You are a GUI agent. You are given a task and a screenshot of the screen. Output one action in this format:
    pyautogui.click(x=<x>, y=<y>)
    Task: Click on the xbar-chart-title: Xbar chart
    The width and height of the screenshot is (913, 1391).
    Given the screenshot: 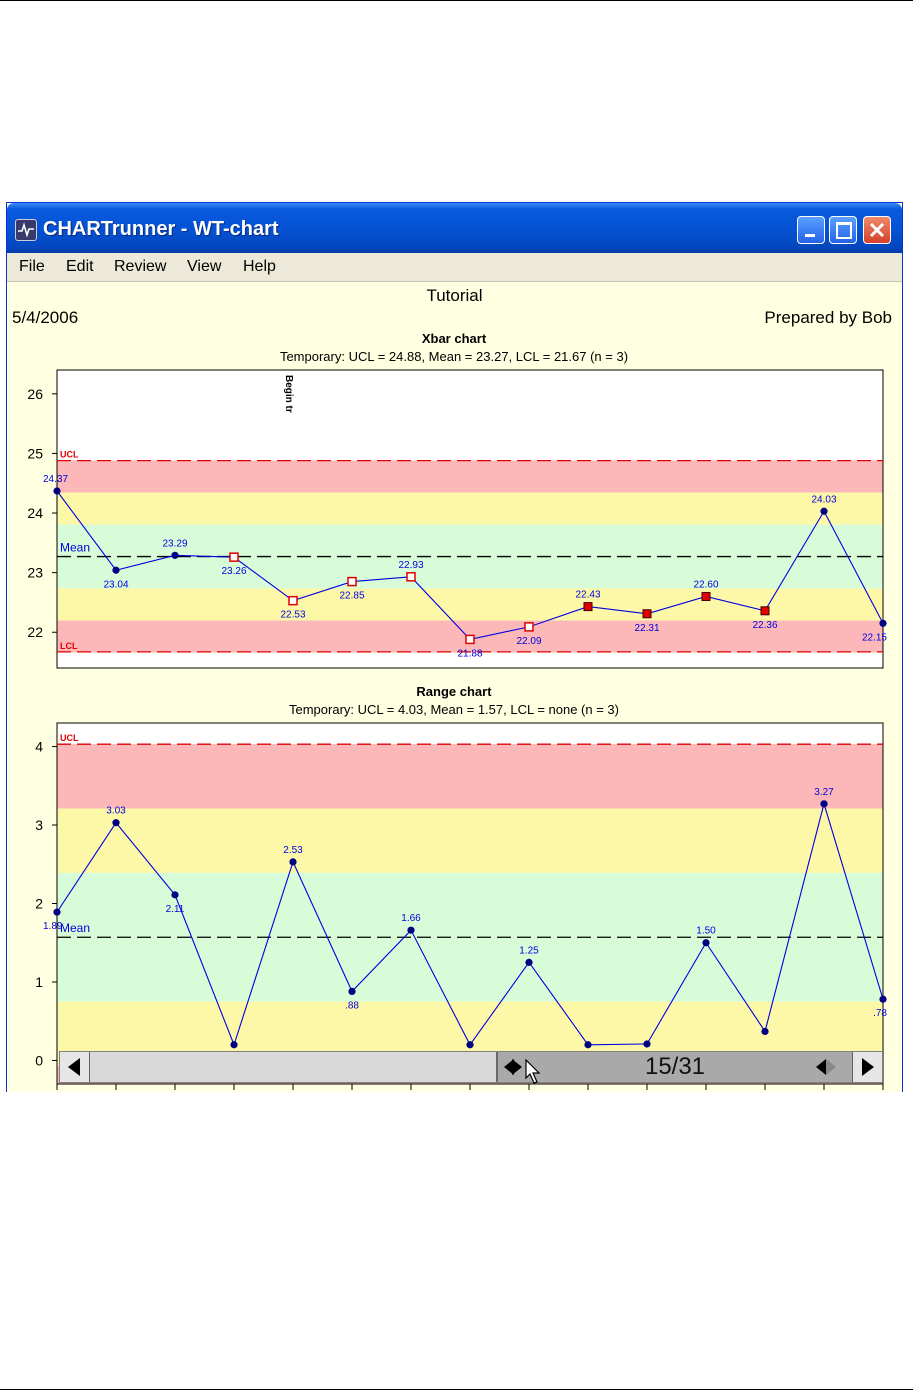 What is the action you would take?
    pyautogui.click(x=454, y=338)
    